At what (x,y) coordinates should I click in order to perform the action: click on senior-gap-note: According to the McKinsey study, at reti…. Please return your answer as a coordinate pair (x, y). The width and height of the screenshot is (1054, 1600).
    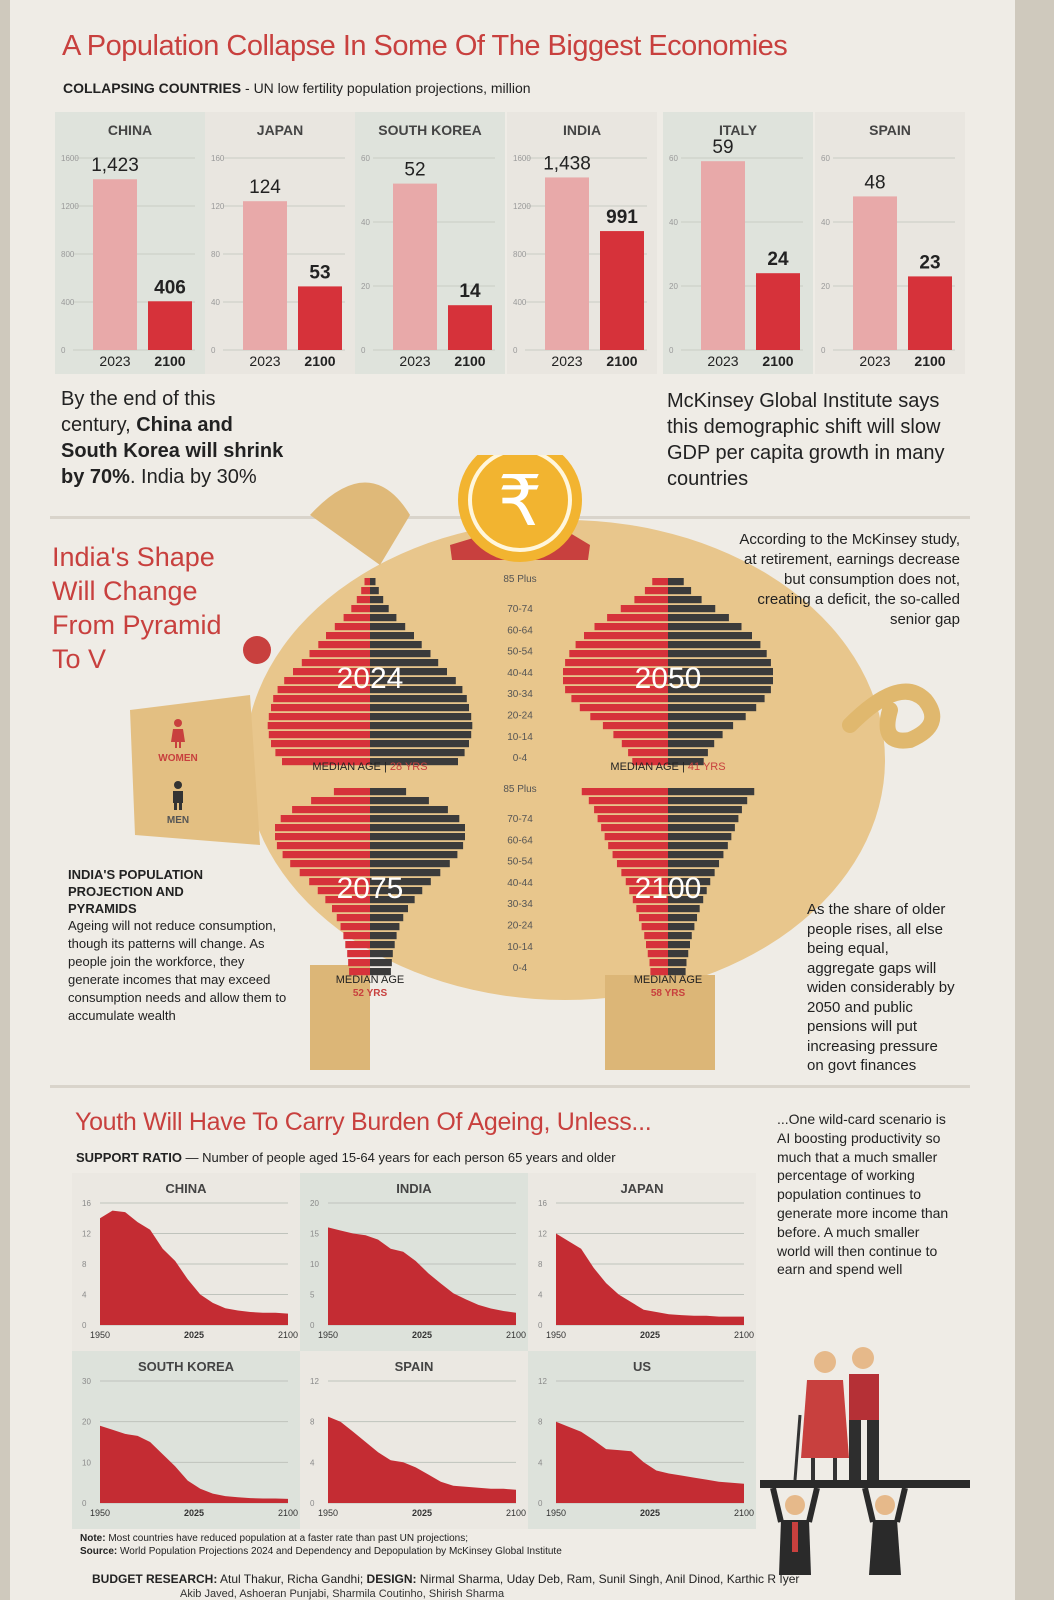
    Looking at the image, I should click on (849, 579).